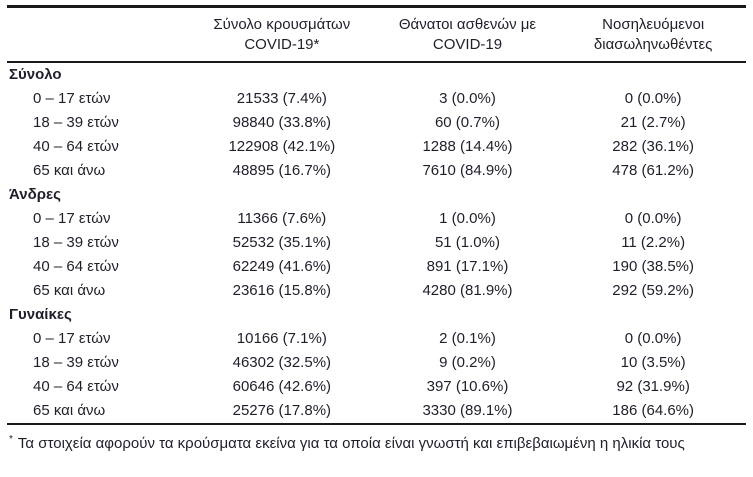 This screenshot has height=477, width=753. What do you see at coordinates (467, 242) in the screenshot?
I see `deaths-value: 51 (1.0%)` at bounding box center [467, 242].